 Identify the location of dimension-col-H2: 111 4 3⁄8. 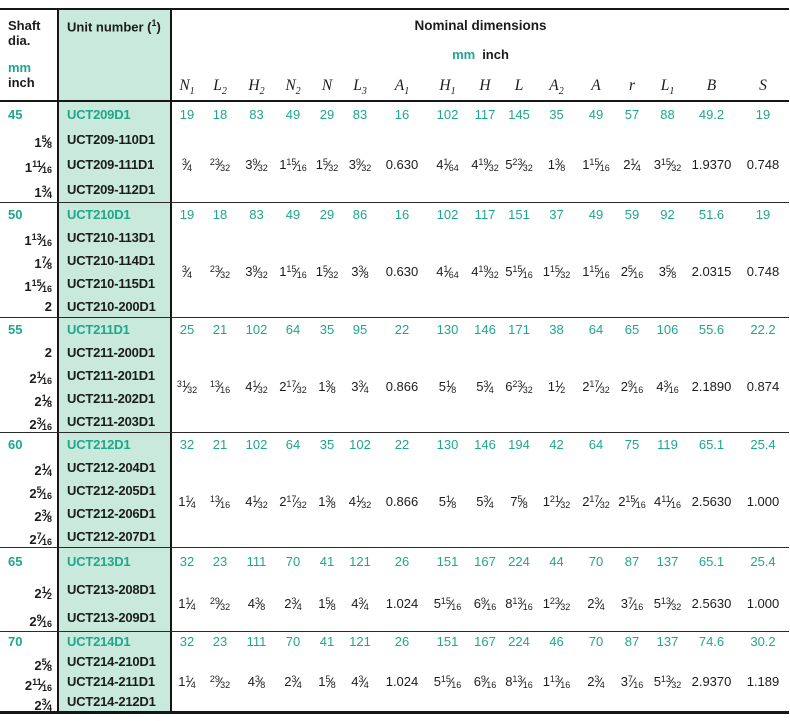
(256, 589).